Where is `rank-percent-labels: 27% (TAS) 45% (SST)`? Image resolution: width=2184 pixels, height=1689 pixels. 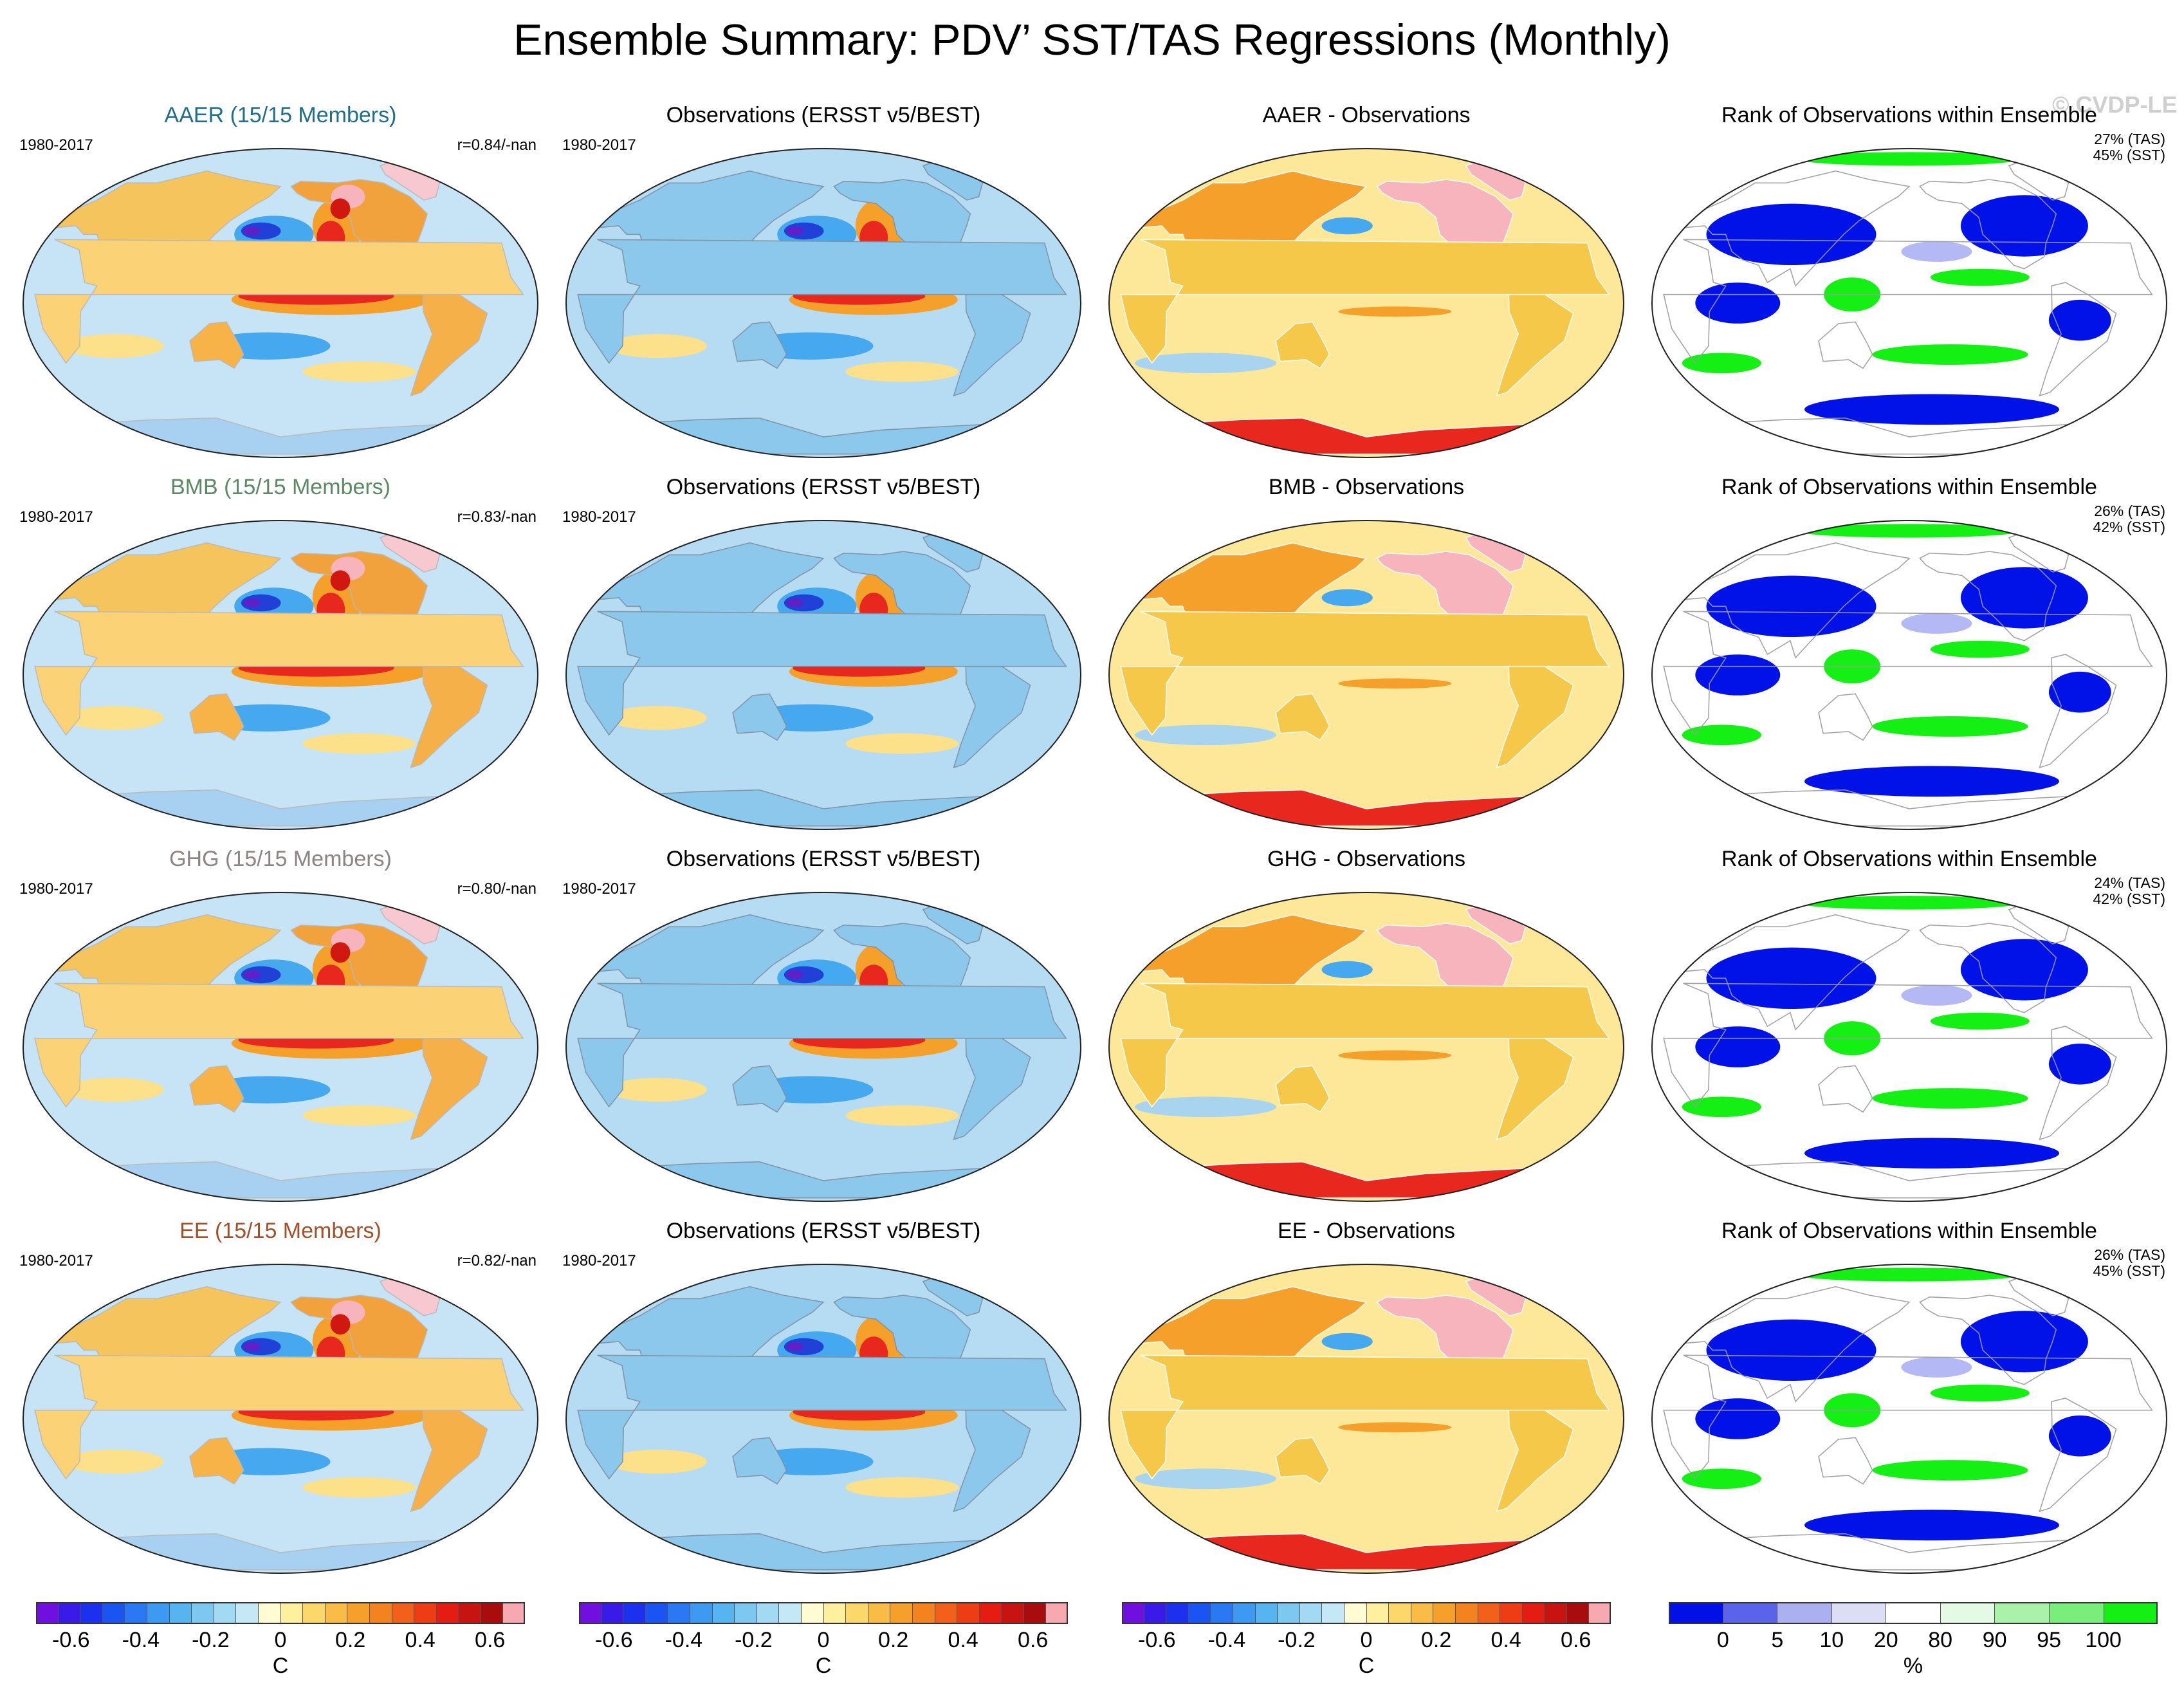 rank-percent-labels: 27% (TAS) 45% (SST) is located at coordinates (2129, 148).